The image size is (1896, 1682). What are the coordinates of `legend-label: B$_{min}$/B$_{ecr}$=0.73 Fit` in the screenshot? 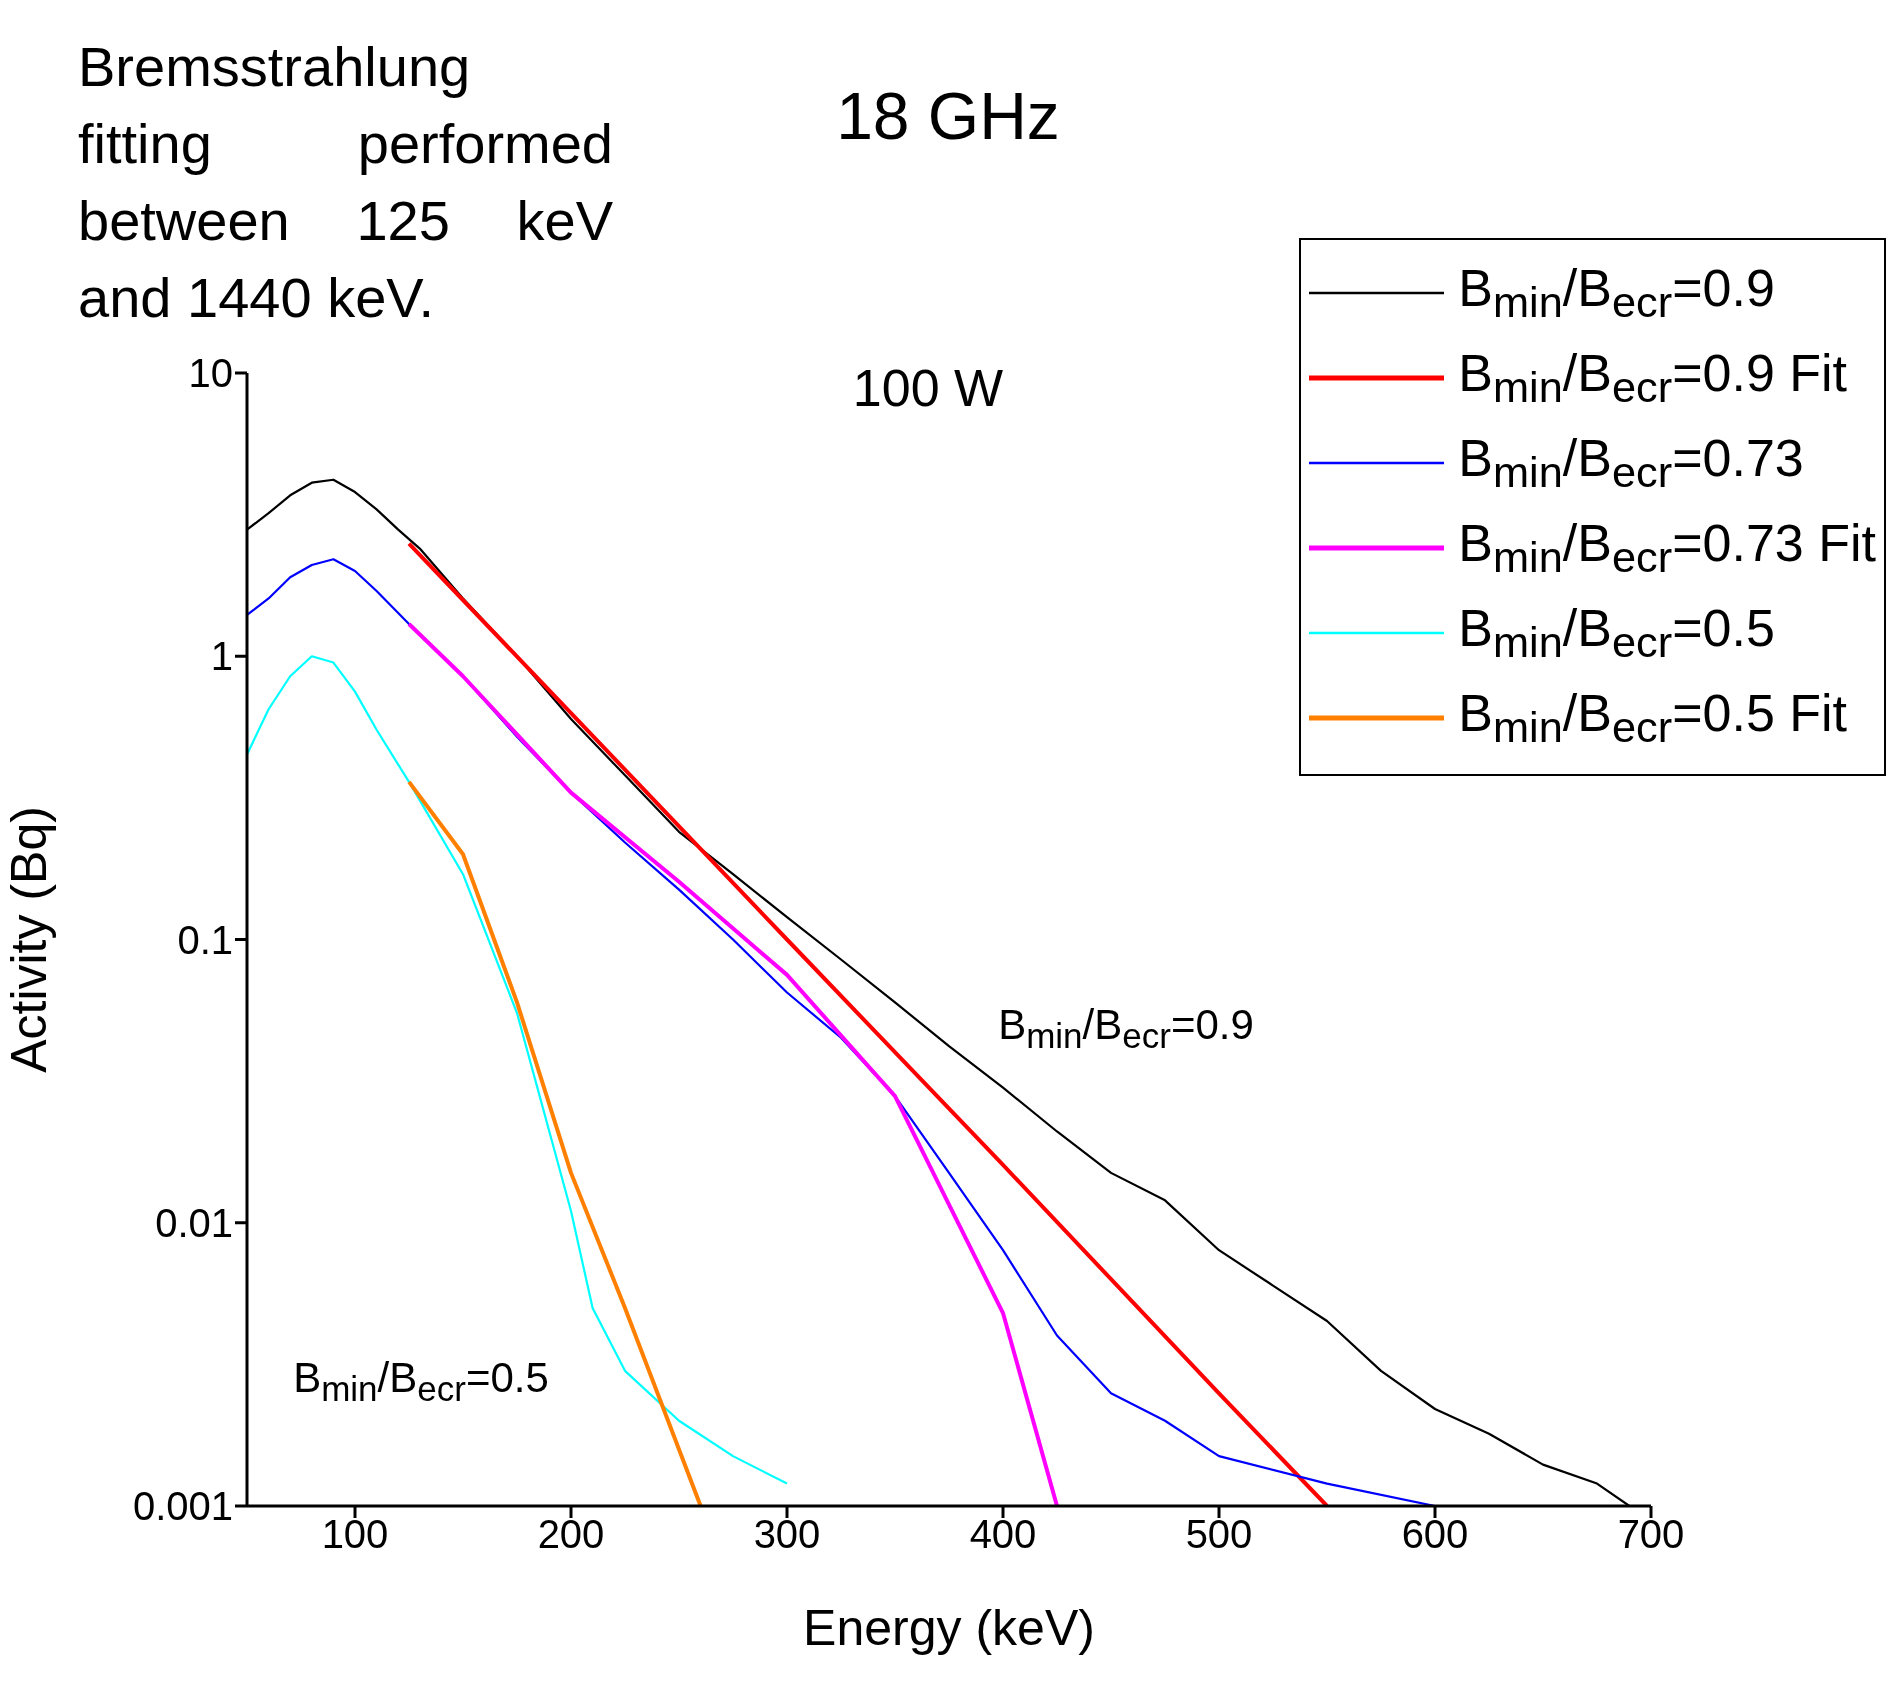 It's located at (1667, 547).